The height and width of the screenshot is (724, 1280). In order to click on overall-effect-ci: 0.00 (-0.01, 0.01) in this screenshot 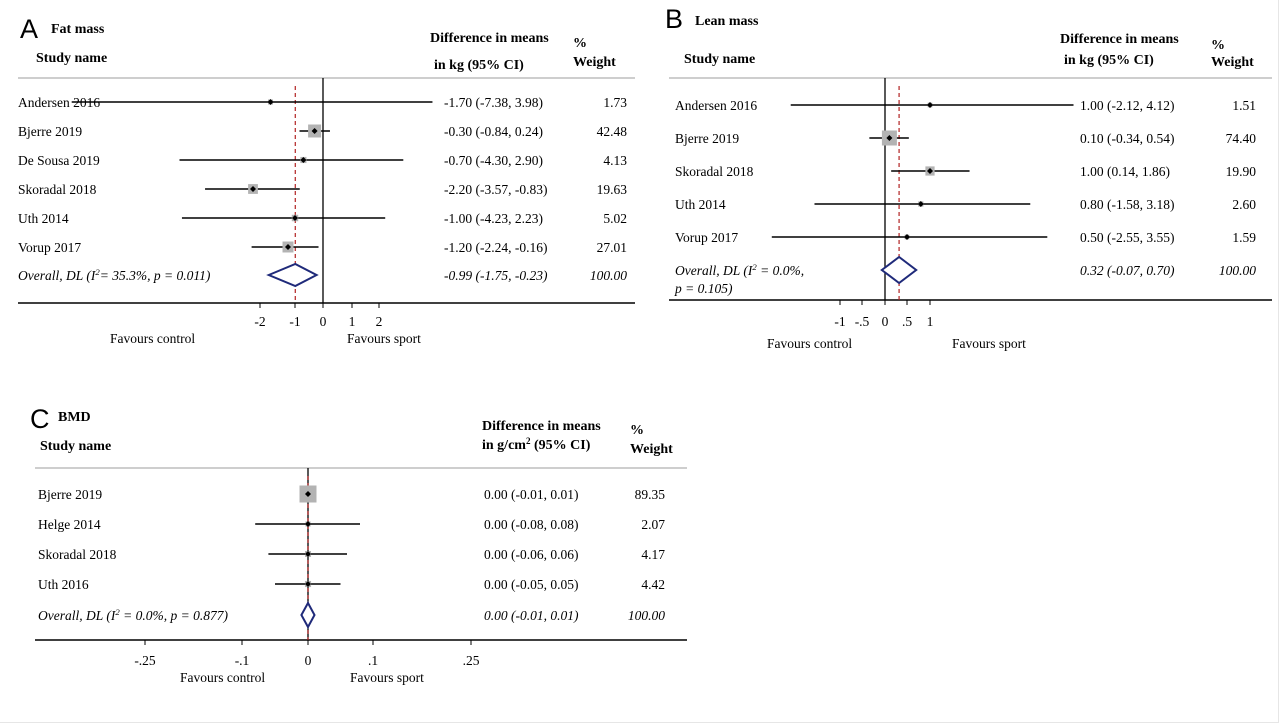, I will do `click(531, 615)`.